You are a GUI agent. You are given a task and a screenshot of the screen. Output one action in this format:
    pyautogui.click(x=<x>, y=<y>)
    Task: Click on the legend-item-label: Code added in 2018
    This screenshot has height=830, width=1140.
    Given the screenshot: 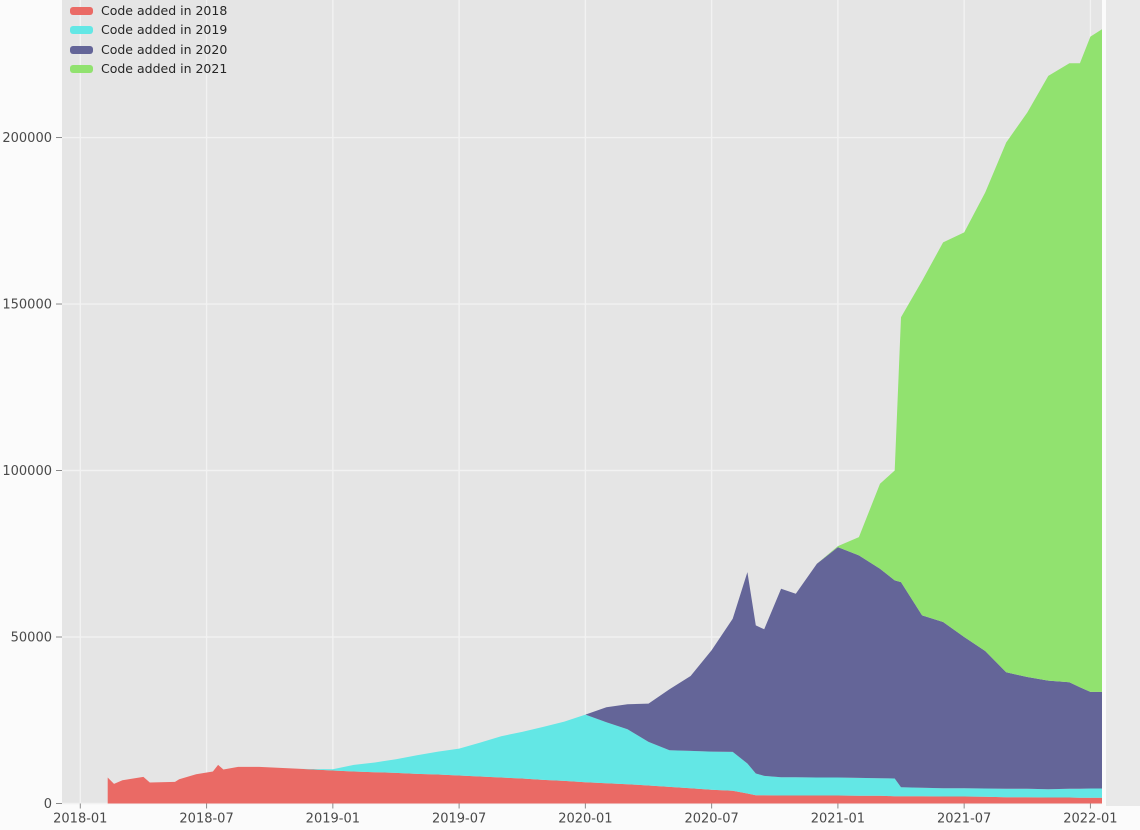 What is the action you would take?
    pyautogui.click(x=164, y=10)
    